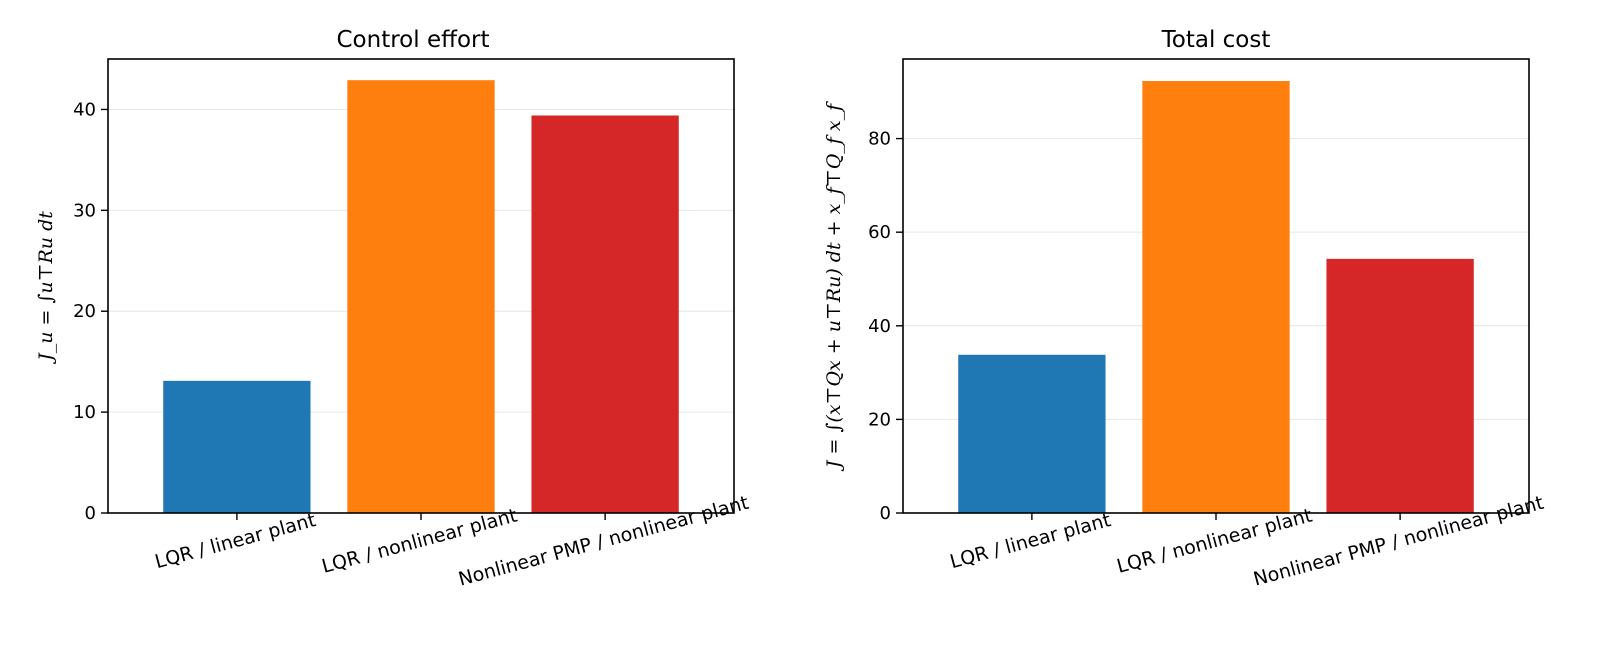 Image resolution: width=1600 pixels, height=657 pixels. What do you see at coordinates (834, 286) in the screenshot?
I see `y-axis-label: J = ∫(x⊤Qx + u⊤Ru) dt + x_f⊤Q_f x_f` at bounding box center [834, 286].